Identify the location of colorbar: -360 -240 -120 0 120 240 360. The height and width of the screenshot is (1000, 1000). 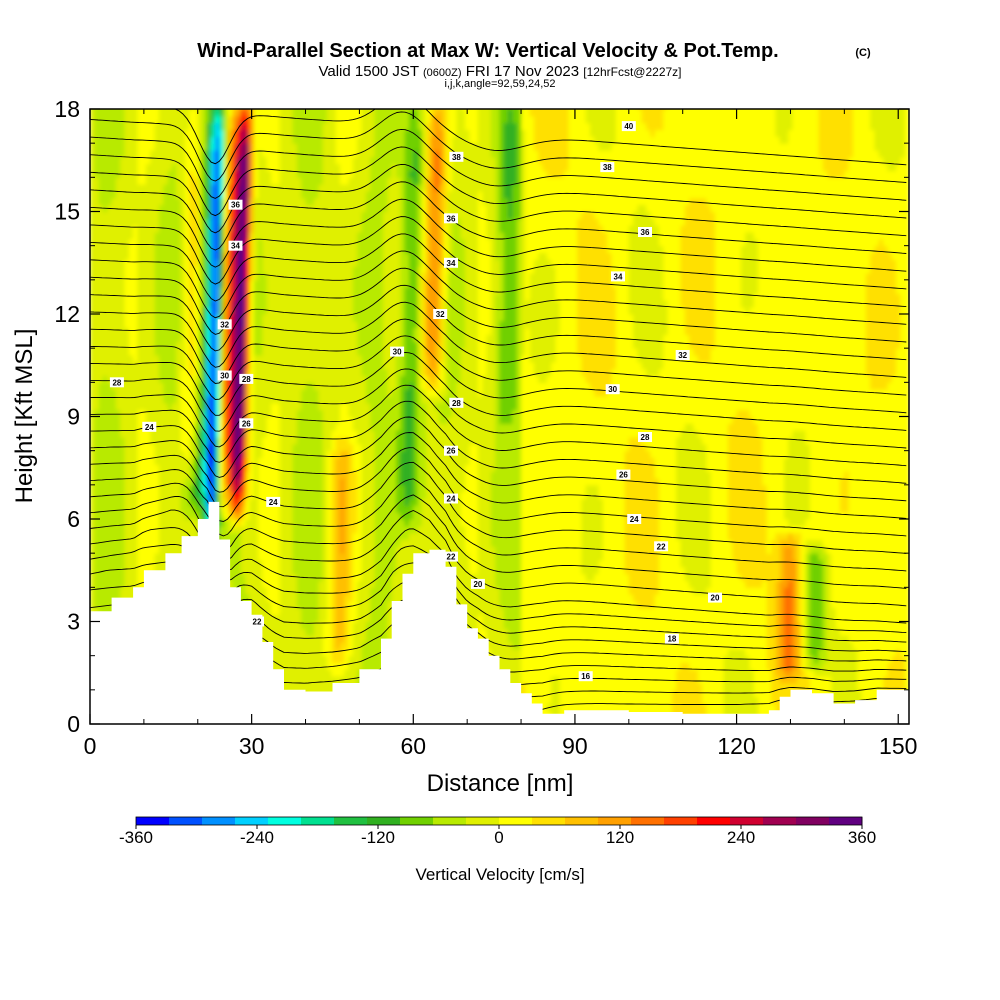
(497, 831).